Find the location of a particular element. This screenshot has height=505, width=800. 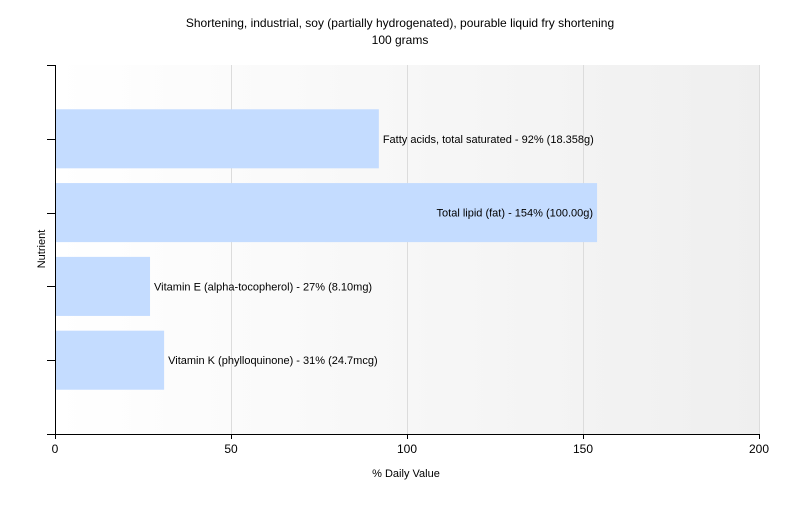

x-tick-label: 0 is located at coordinates (55, 449).